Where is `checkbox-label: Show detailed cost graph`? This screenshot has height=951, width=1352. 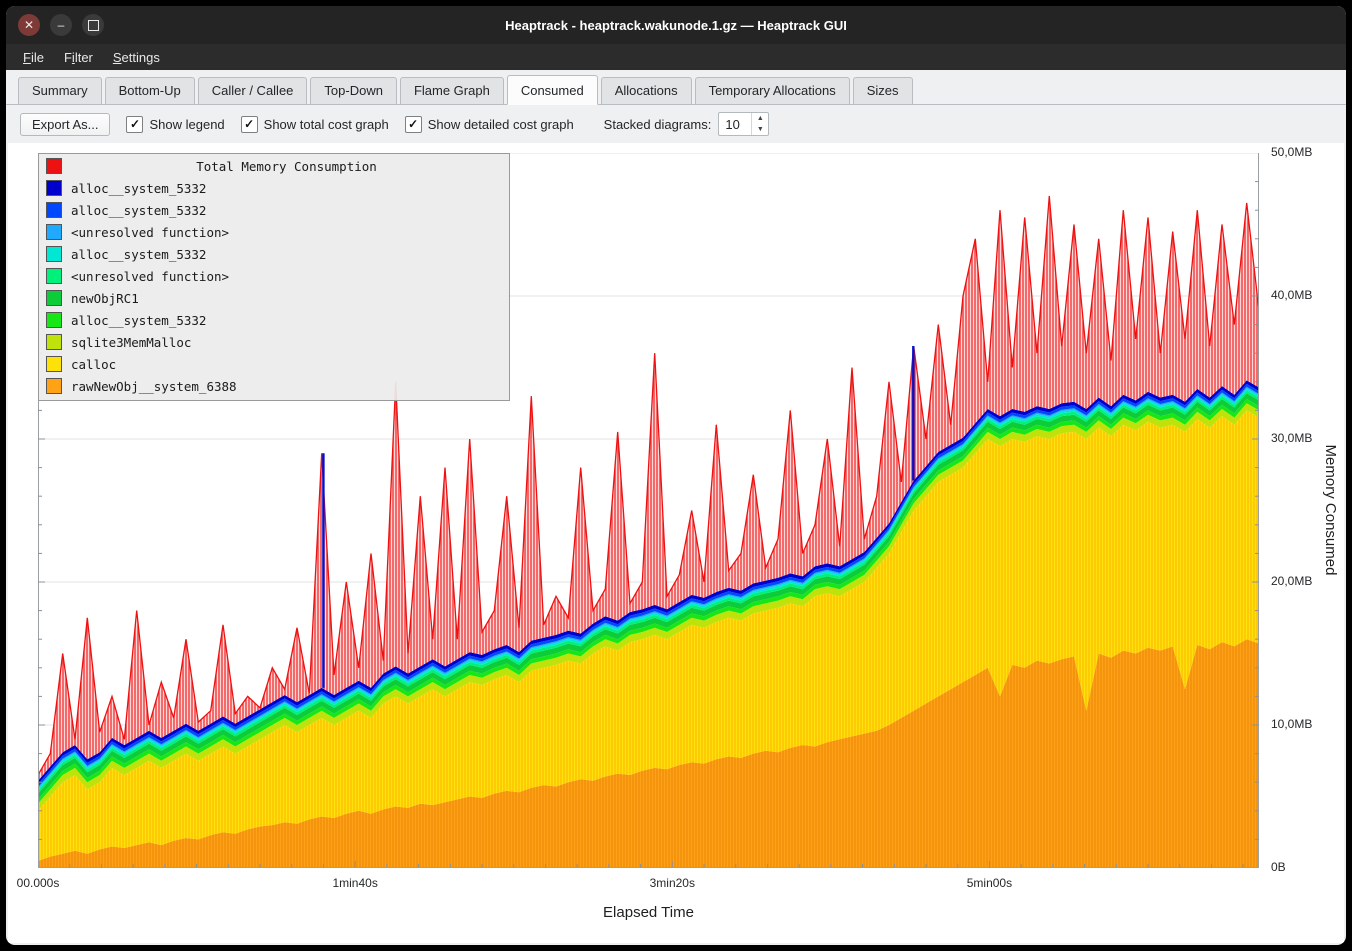 checkbox-label: Show detailed cost graph is located at coordinates (500, 124).